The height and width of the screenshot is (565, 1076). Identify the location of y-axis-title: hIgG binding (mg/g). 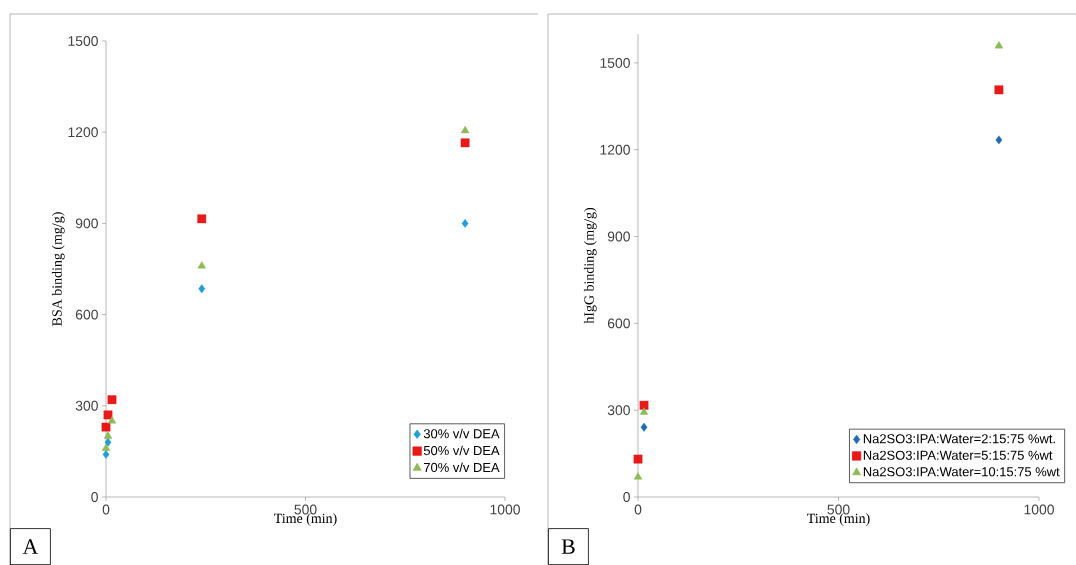
(590, 266).